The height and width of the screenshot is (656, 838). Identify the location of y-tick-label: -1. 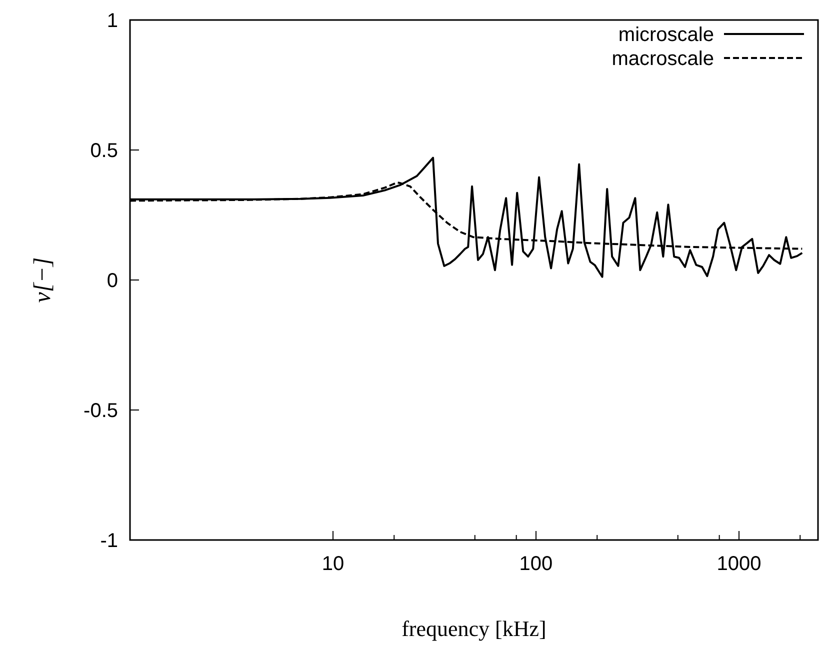
(109, 541).